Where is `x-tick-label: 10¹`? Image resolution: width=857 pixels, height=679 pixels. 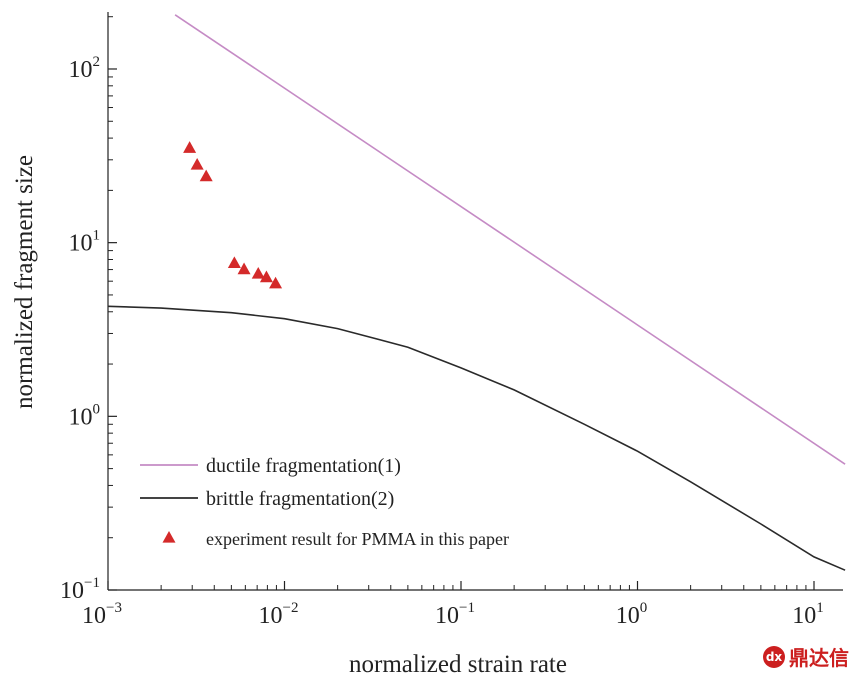
x-tick-label: 10¹ is located at coordinates (808, 614).